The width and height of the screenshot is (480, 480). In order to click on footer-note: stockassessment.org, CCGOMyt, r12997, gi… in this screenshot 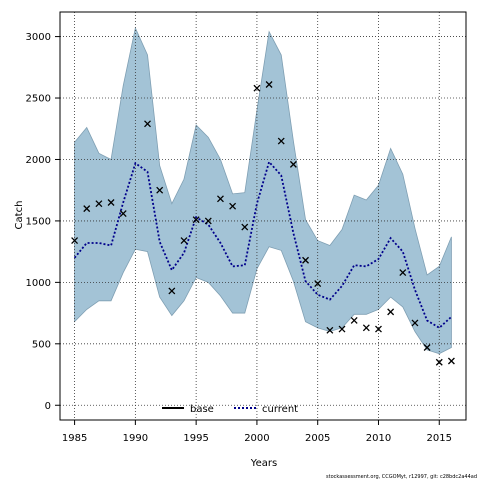, I will do `click(401, 477)`.